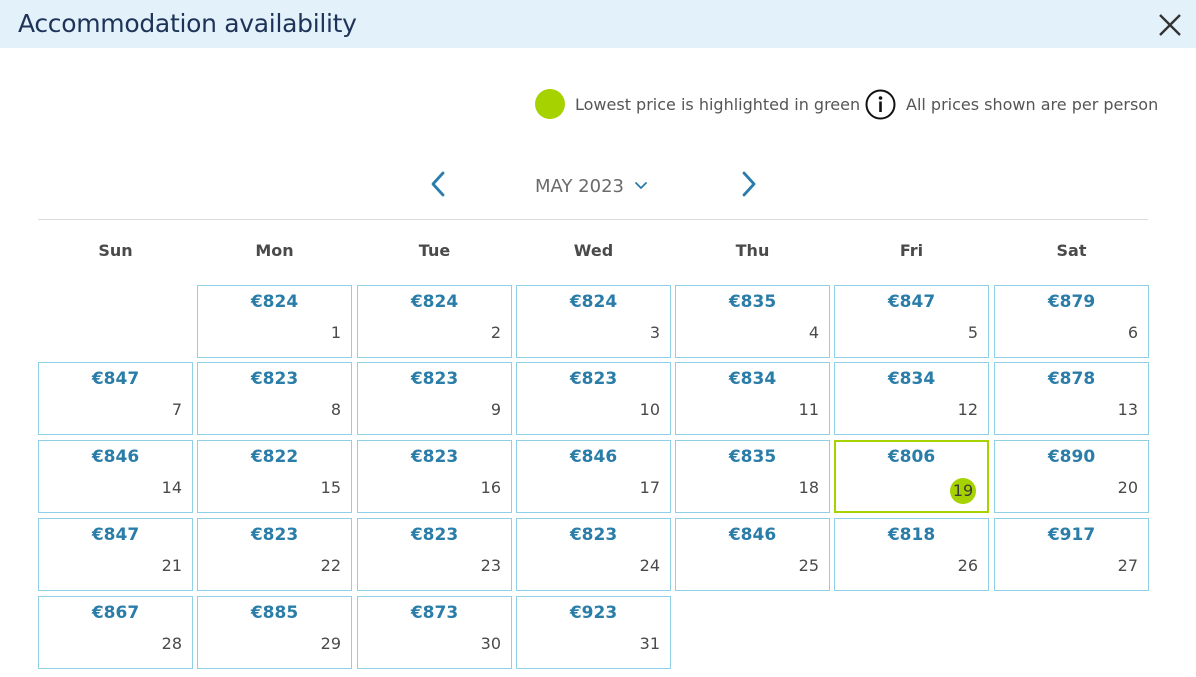  I want to click on close-icon, so click(1170, 25).